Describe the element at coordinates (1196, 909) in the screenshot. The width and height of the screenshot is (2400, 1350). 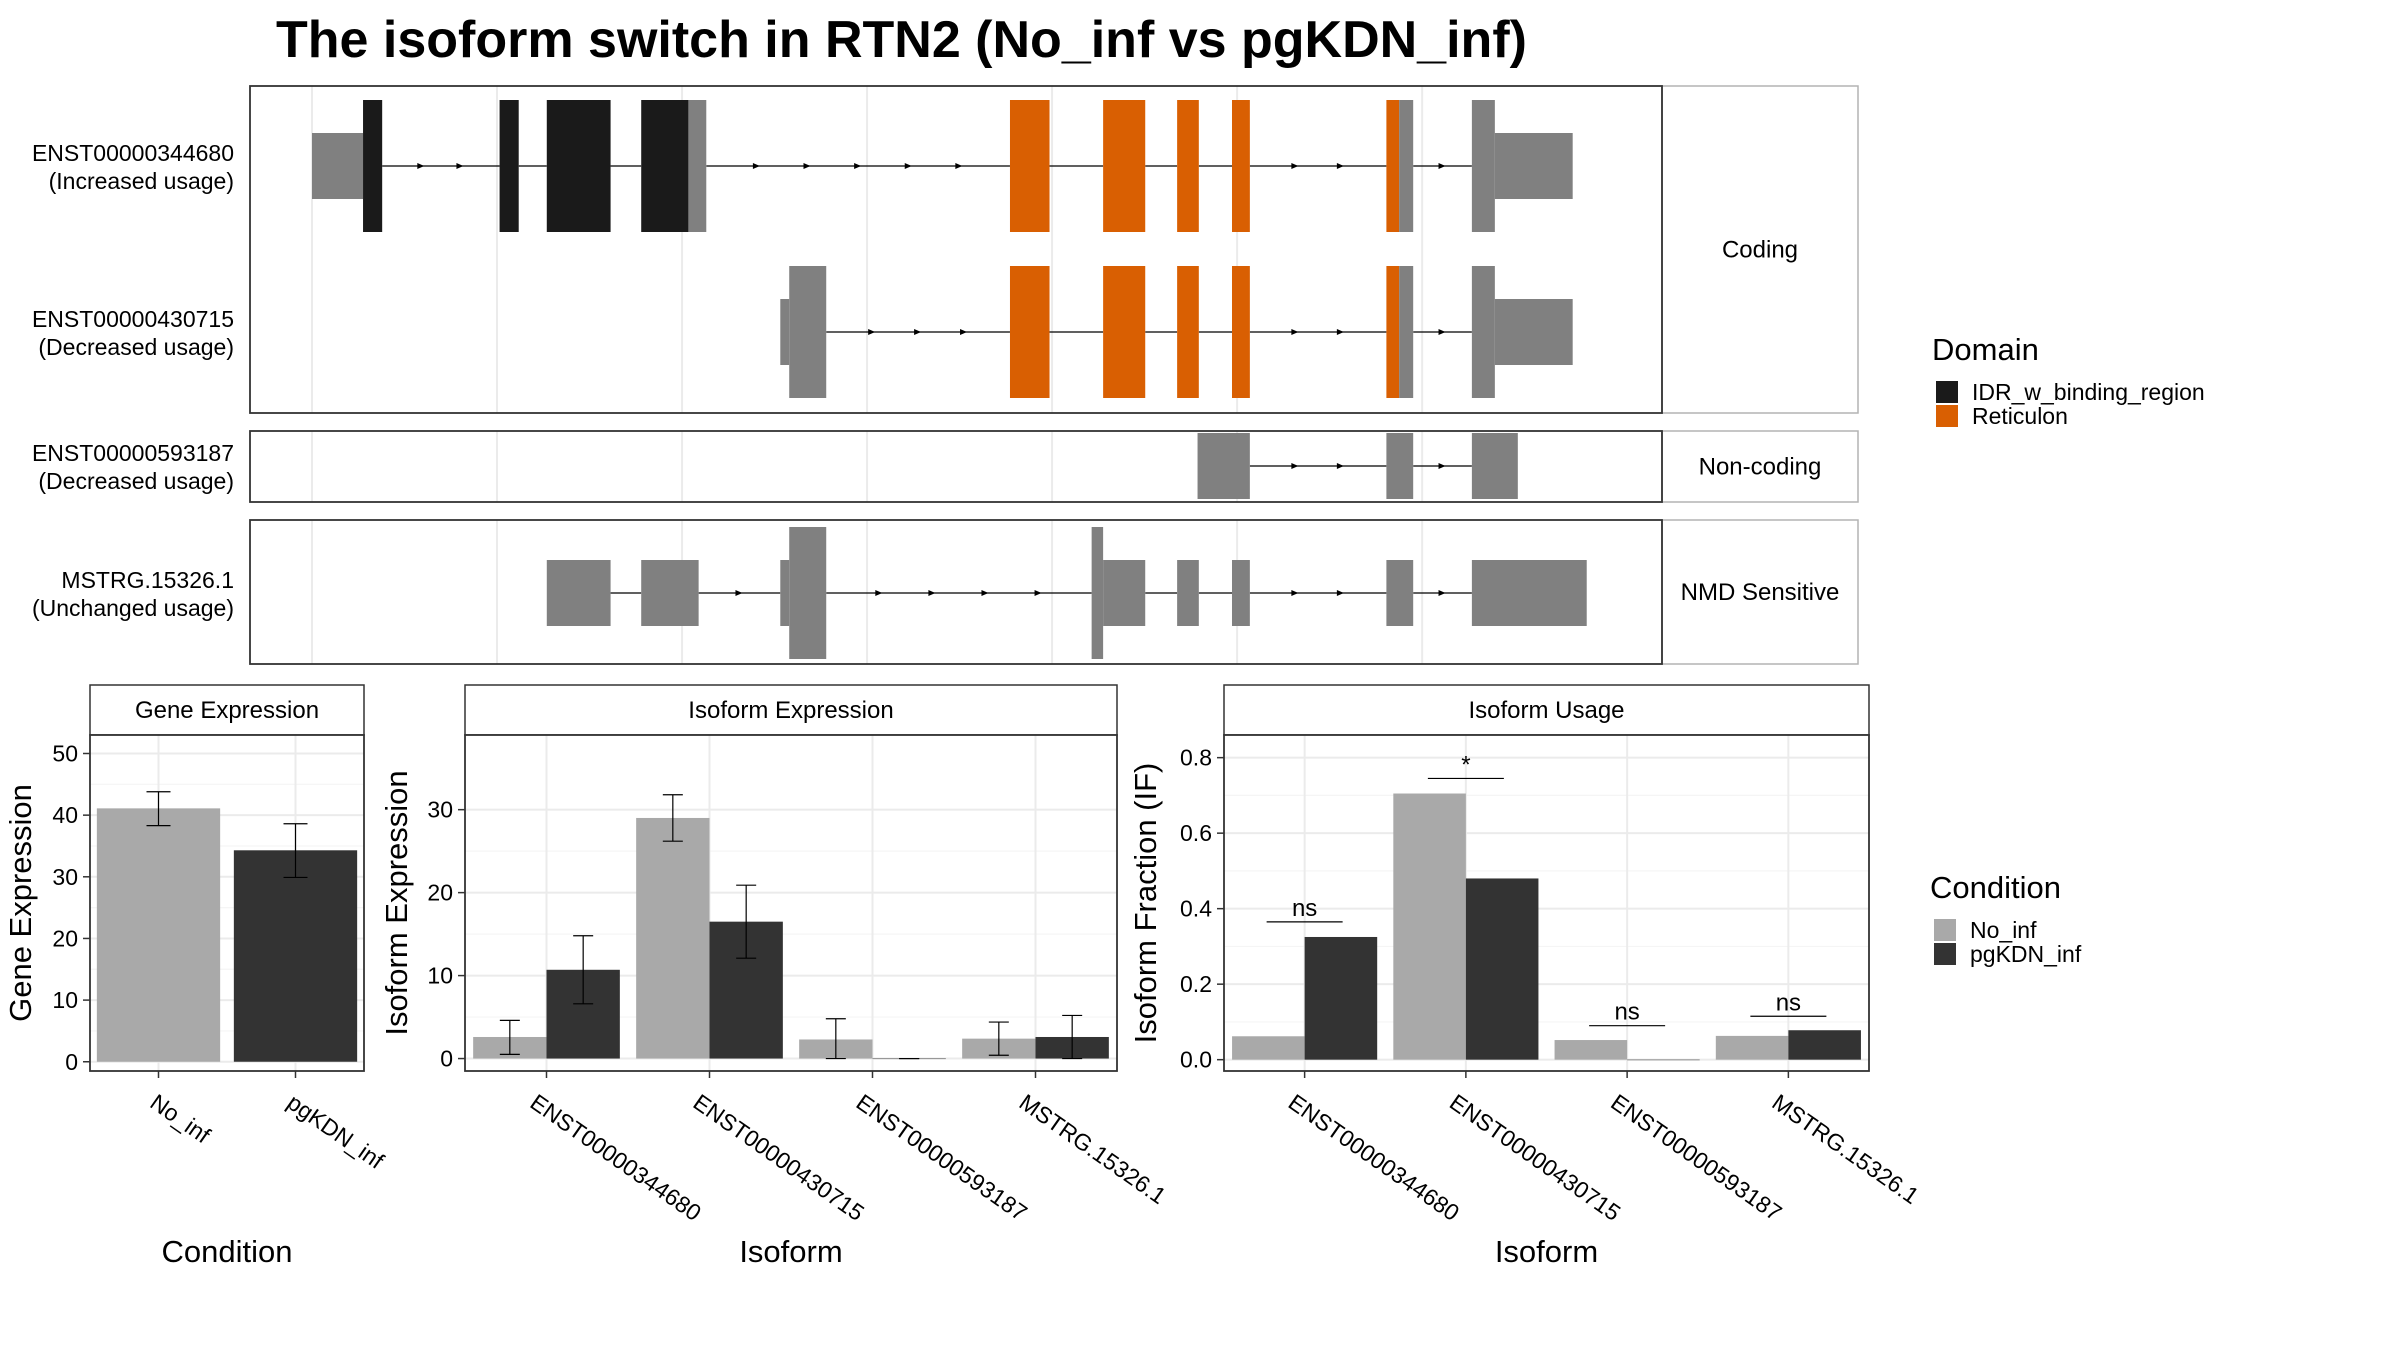
I see `y-tick-label: 0.4` at that location.